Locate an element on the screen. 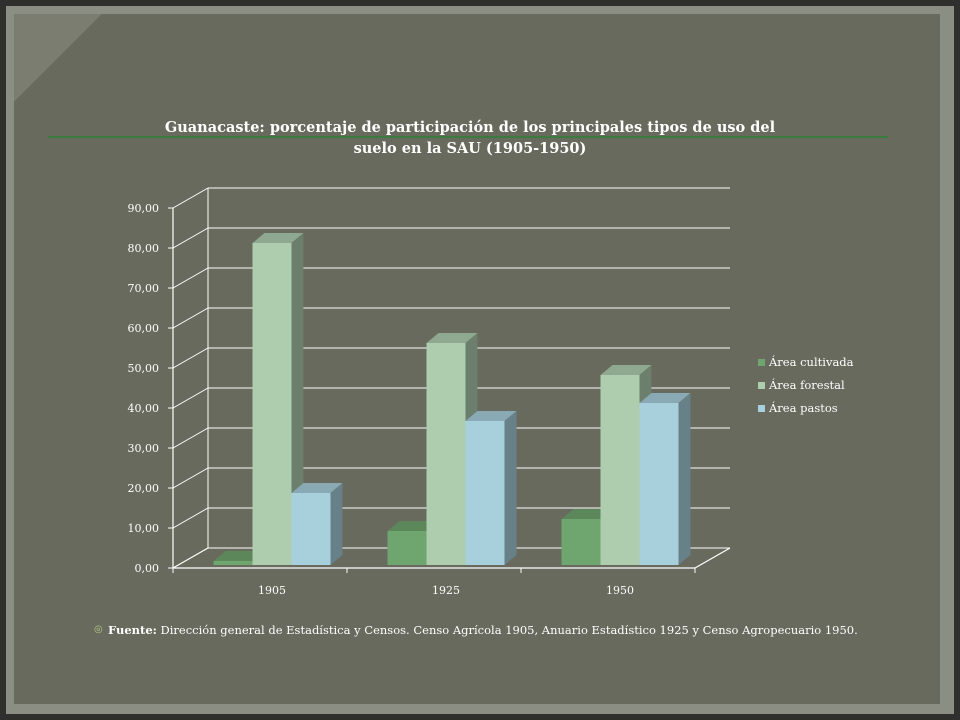  floor-left-edge is located at coordinates (190, 558).